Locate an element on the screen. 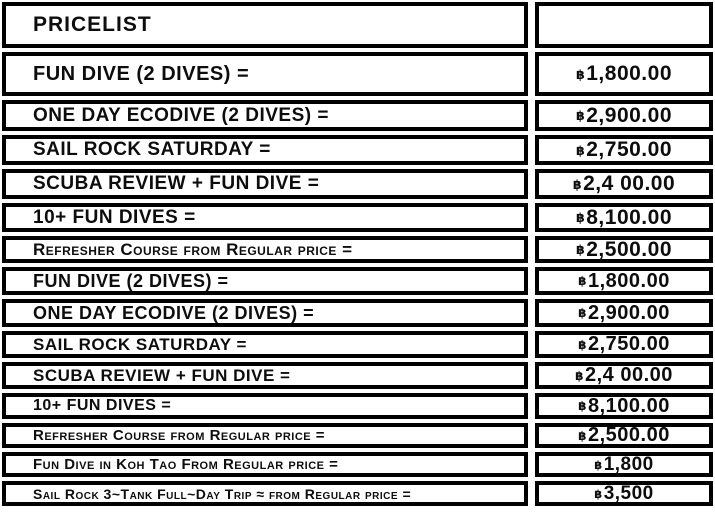  price-amount: 3,500 is located at coordinates (628, 493).